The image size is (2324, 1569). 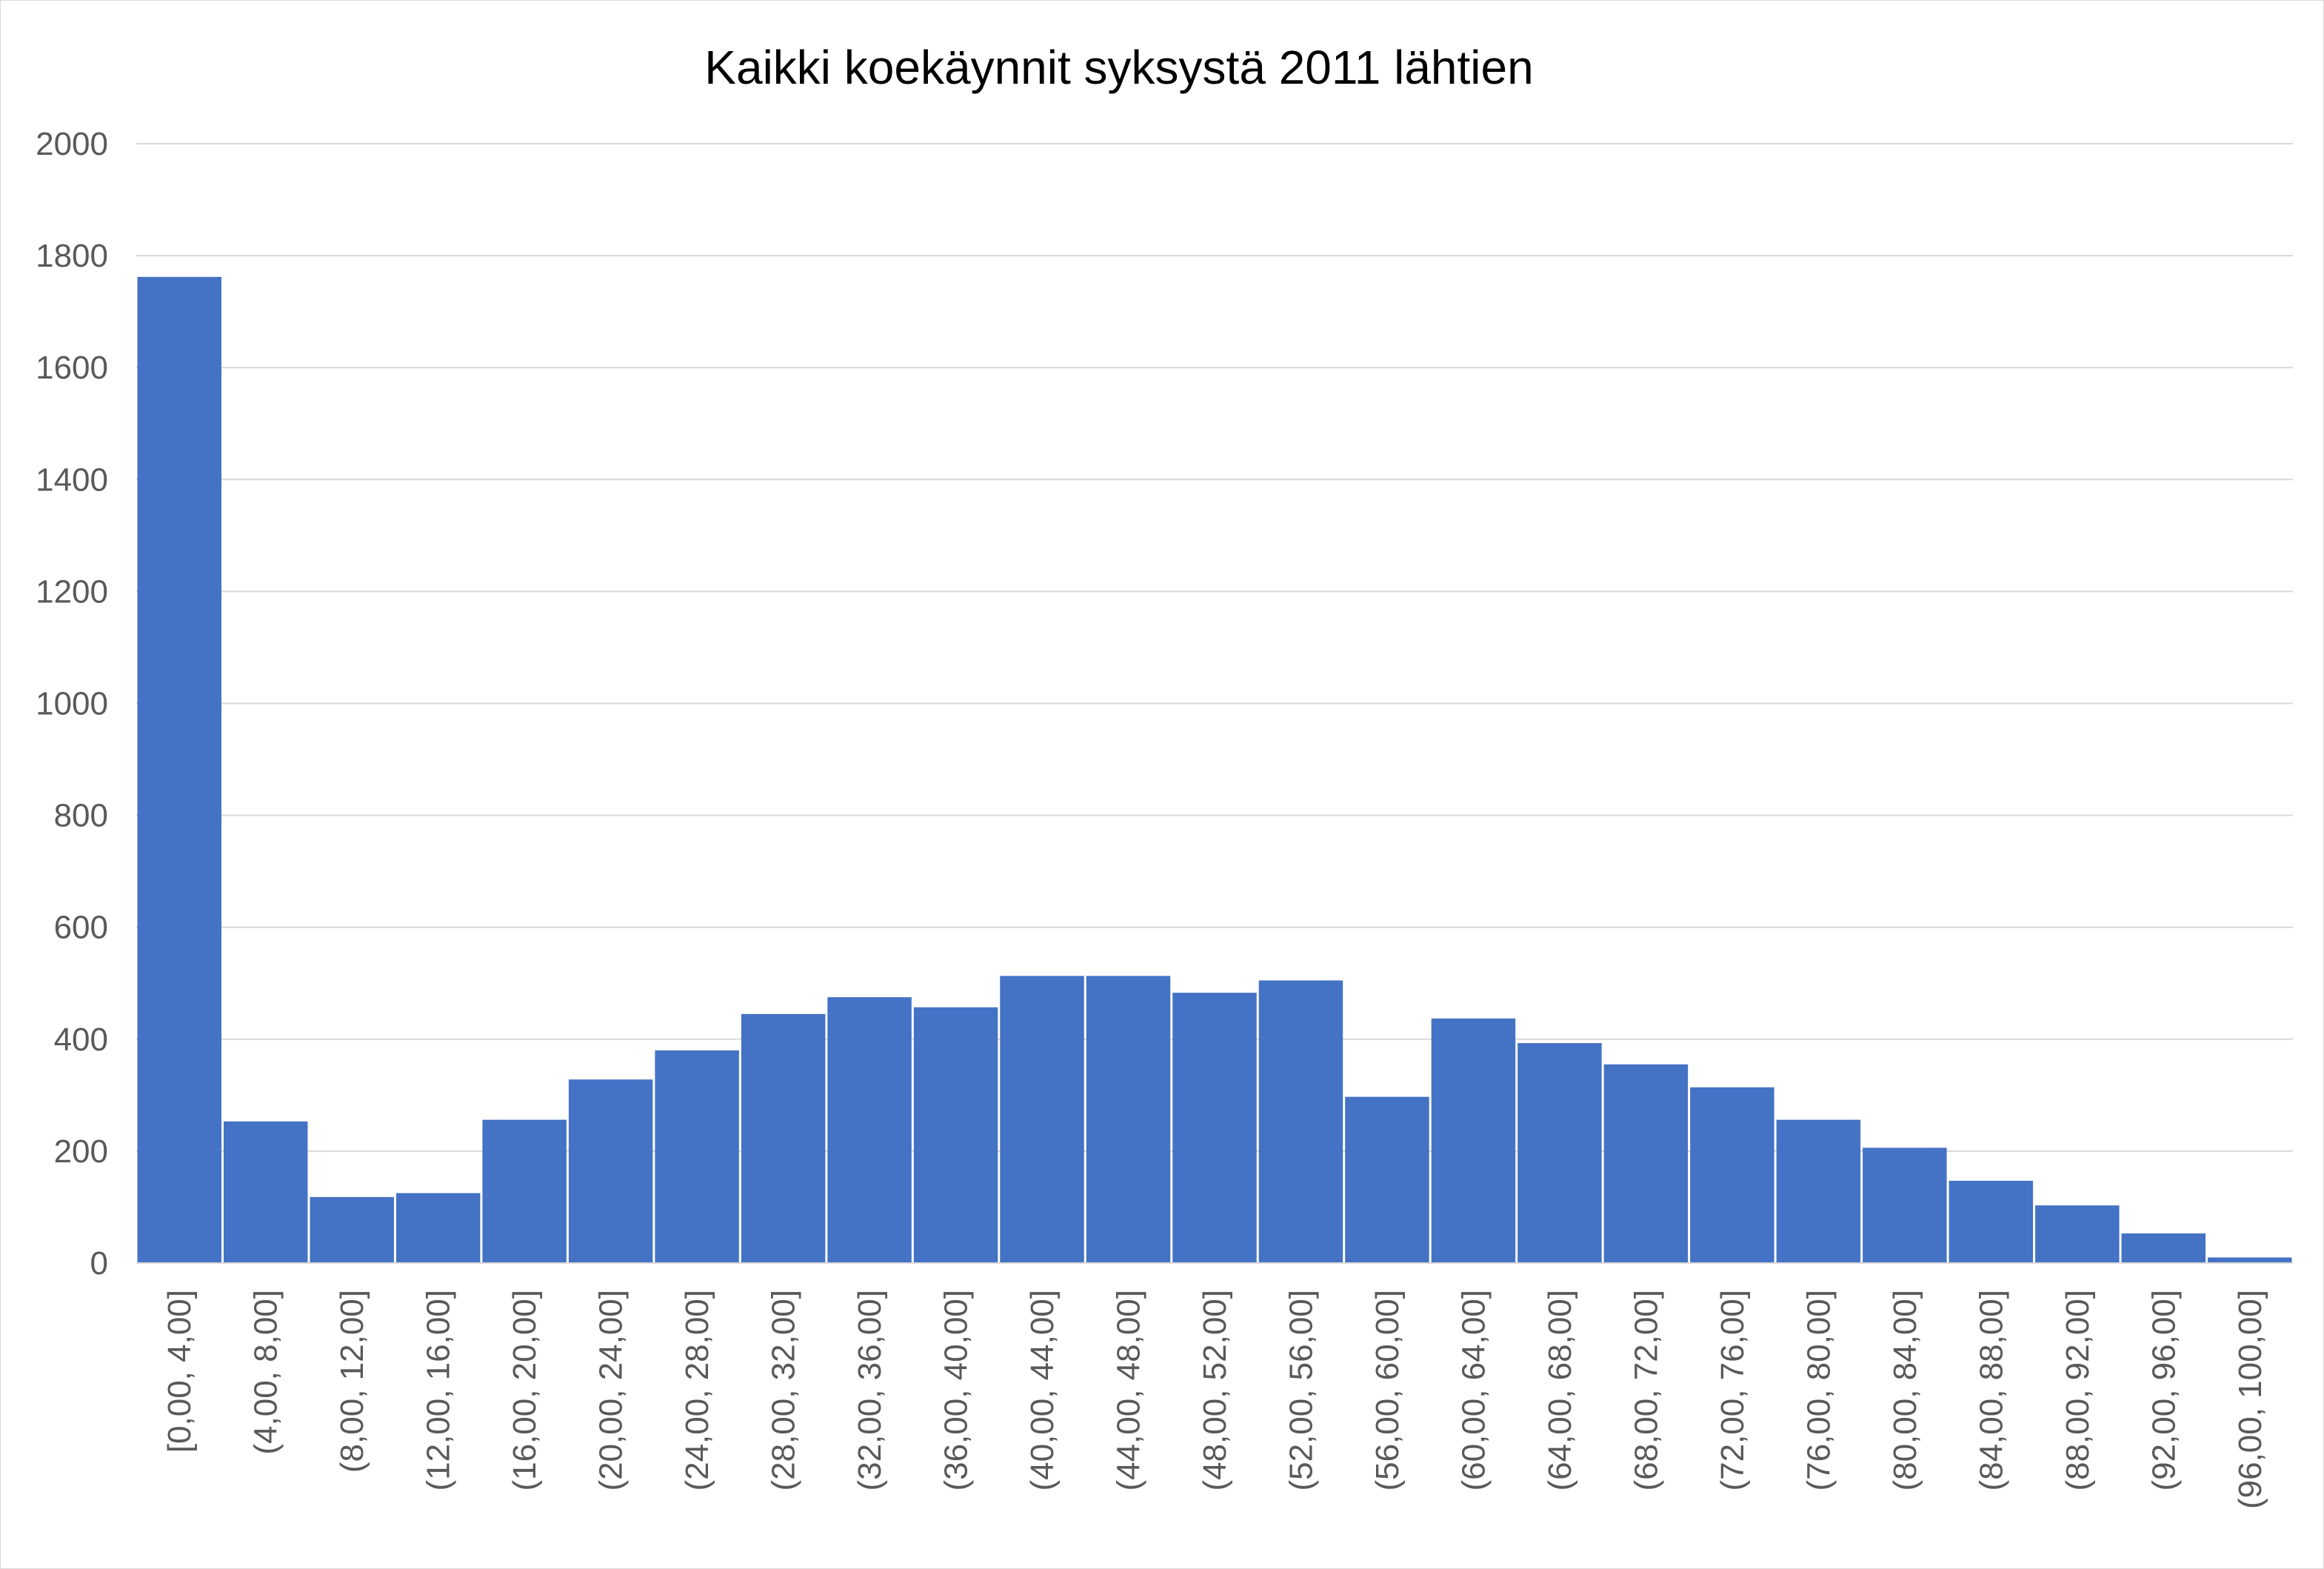 What do you see at coordinates (1560, 1390) in the screenshot?
I see `x-tick-label: (64,00, 68,00]` at bounding box center [1560, 1390].